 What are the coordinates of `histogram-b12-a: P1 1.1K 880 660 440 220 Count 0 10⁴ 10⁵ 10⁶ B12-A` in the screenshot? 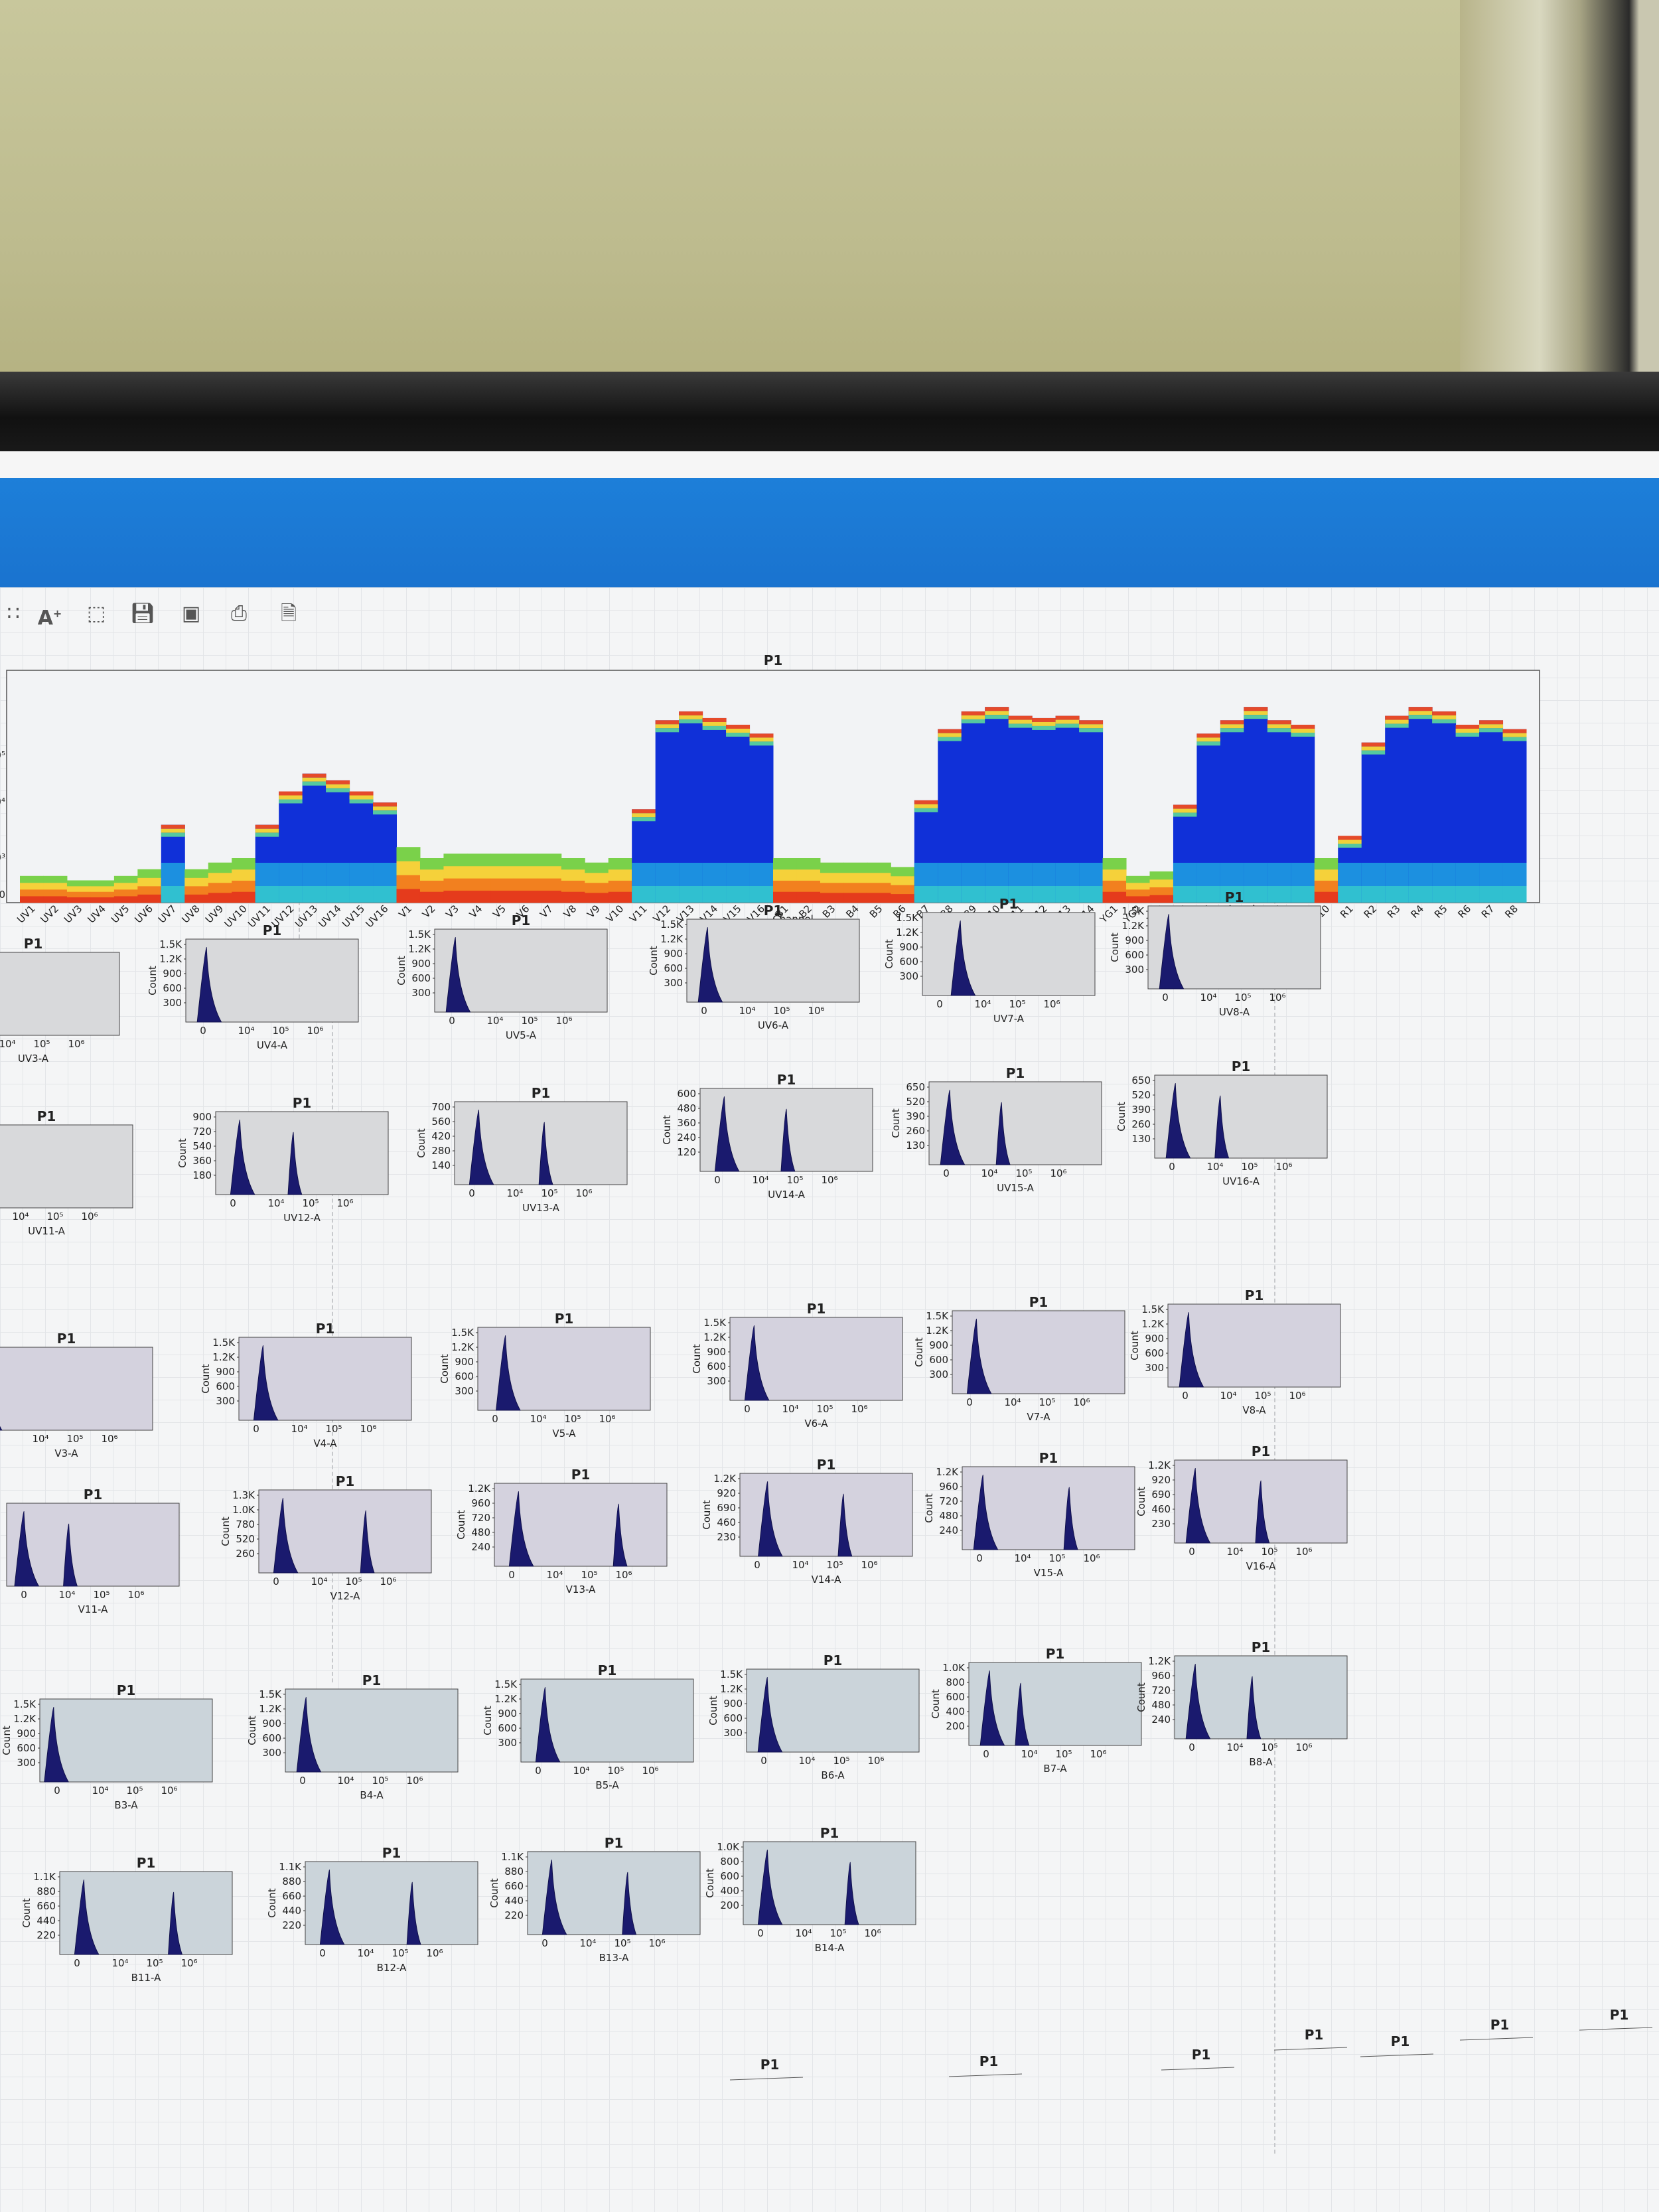 It's located at (374, 1915).